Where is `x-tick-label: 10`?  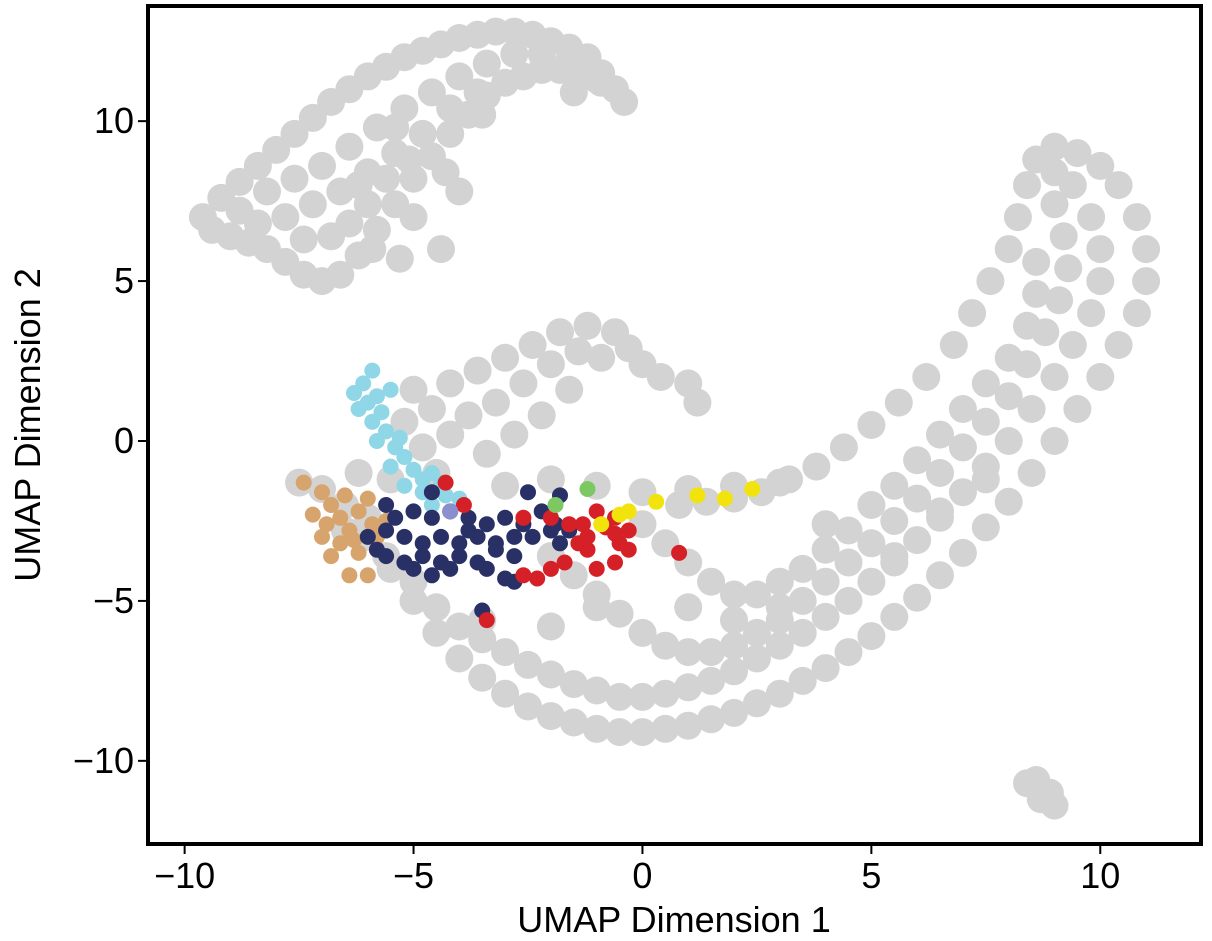
x-tick-label: 10 is located at coordinates (1100, 875).